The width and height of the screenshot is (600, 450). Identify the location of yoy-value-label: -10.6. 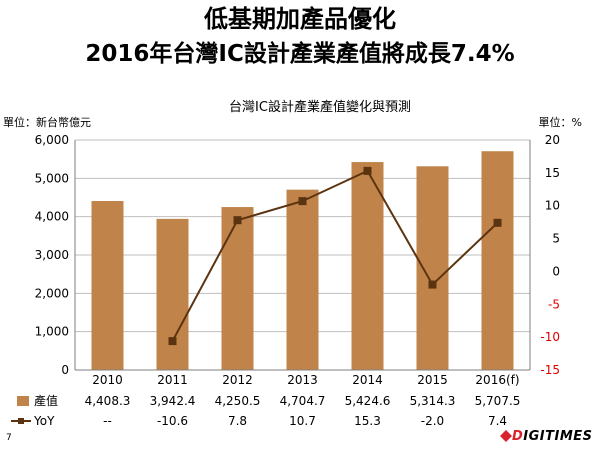
(172, 421).